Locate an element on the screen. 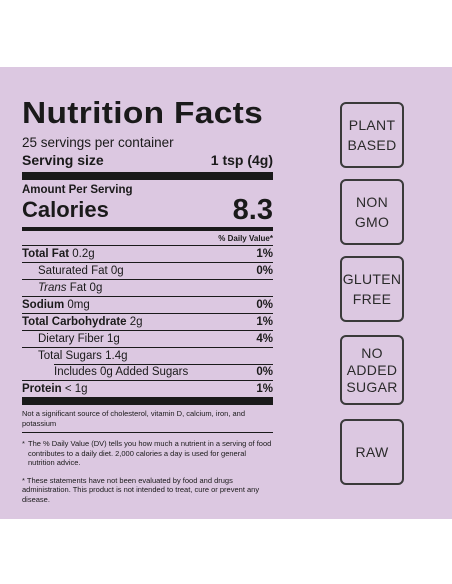 This screenshot has width=452, height=584. nutrient-row-protein: Protein < 1g 1% is located at coordinates (147, 388).